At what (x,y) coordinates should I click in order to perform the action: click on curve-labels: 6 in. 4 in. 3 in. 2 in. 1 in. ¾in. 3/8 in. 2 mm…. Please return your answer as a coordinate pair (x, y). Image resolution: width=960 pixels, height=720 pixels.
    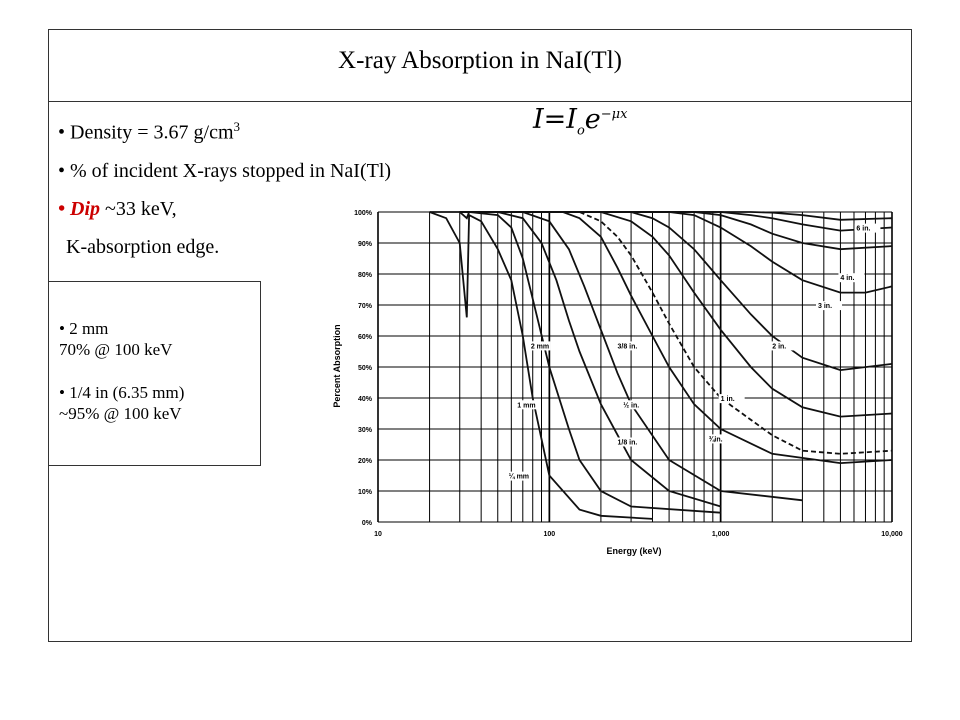
    Looking at the image, I should click on (693, 352).